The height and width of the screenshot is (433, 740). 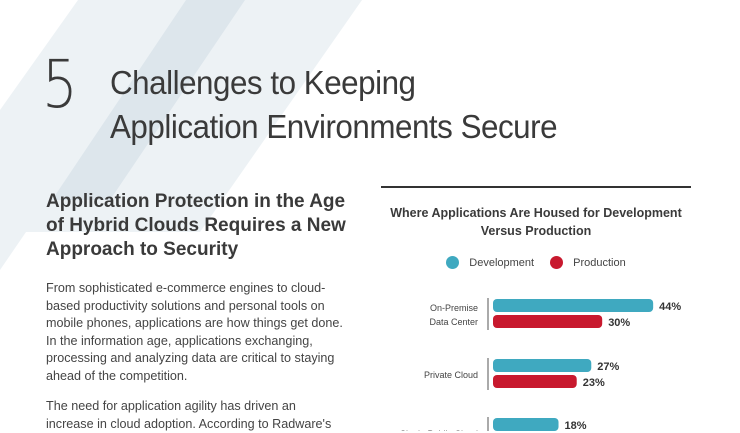 What do you see at coordinates (608, 367) in the screenshot?
I see `data-label: 27%` at bounding box center [608, 367].